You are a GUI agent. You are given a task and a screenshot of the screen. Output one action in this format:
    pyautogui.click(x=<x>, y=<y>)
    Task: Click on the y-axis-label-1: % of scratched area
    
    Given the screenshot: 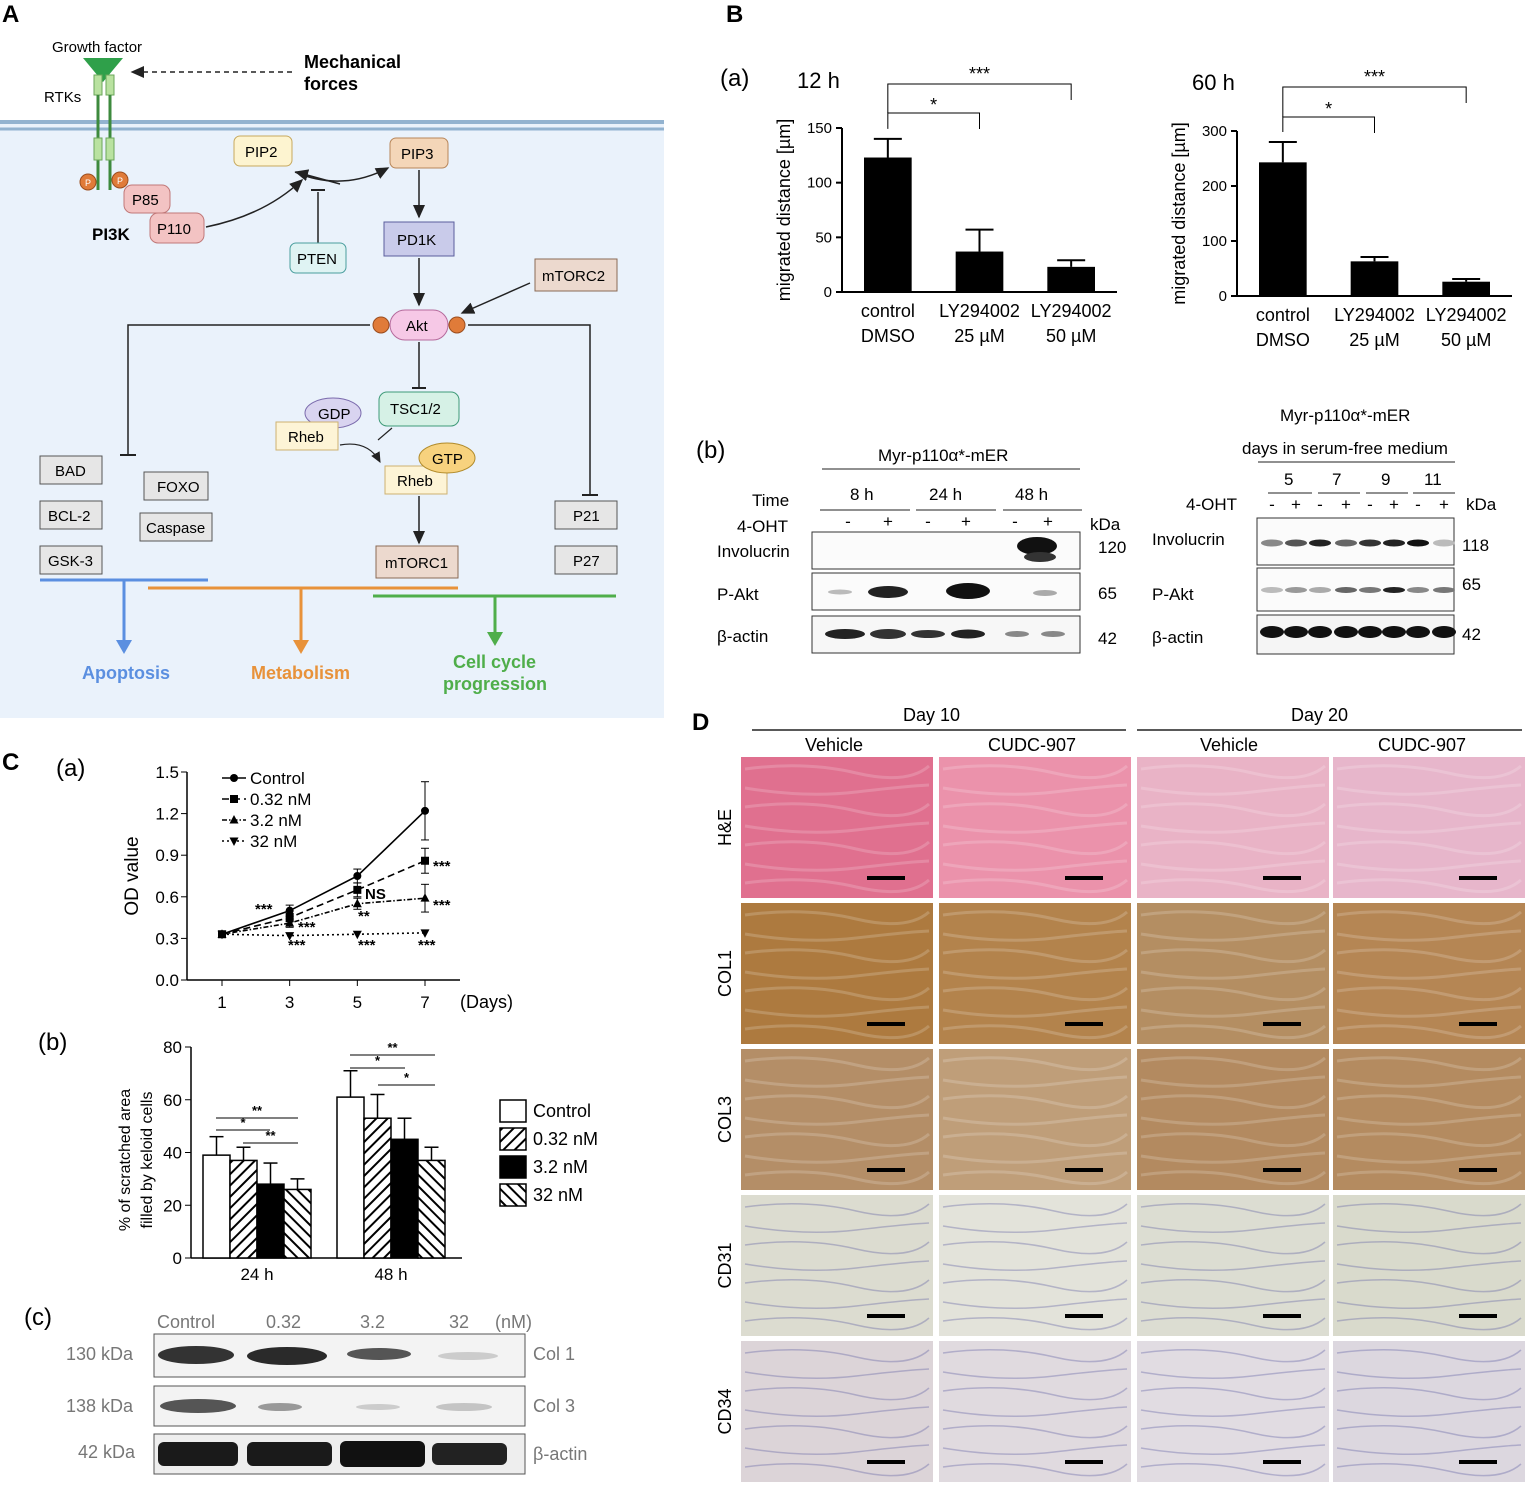 What is the action you would take?
    pyautogui.click(x=125, y=1160)
    